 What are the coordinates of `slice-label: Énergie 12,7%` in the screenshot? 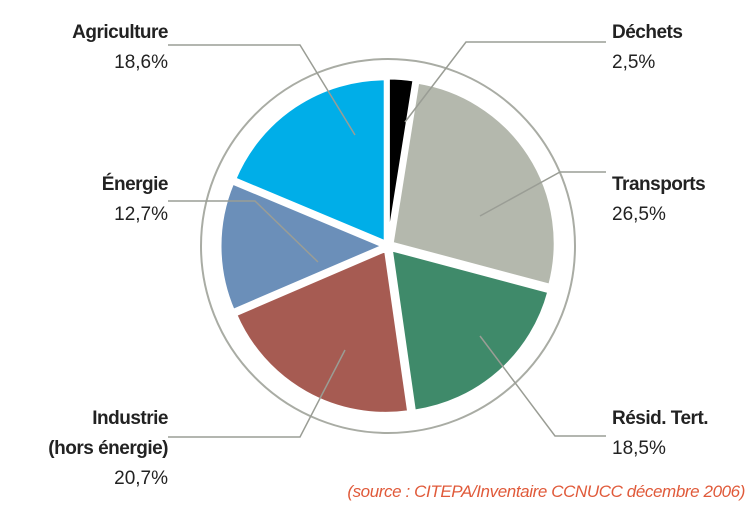 It's located at (135, 200).